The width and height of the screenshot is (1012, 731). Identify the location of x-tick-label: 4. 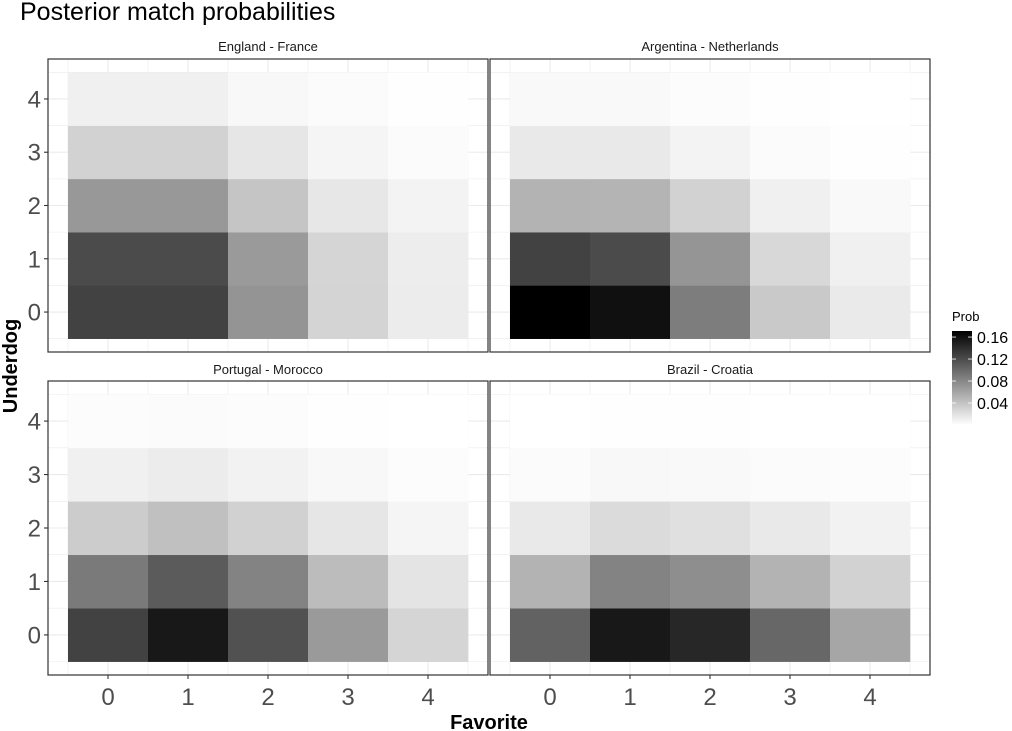
(869, 697).